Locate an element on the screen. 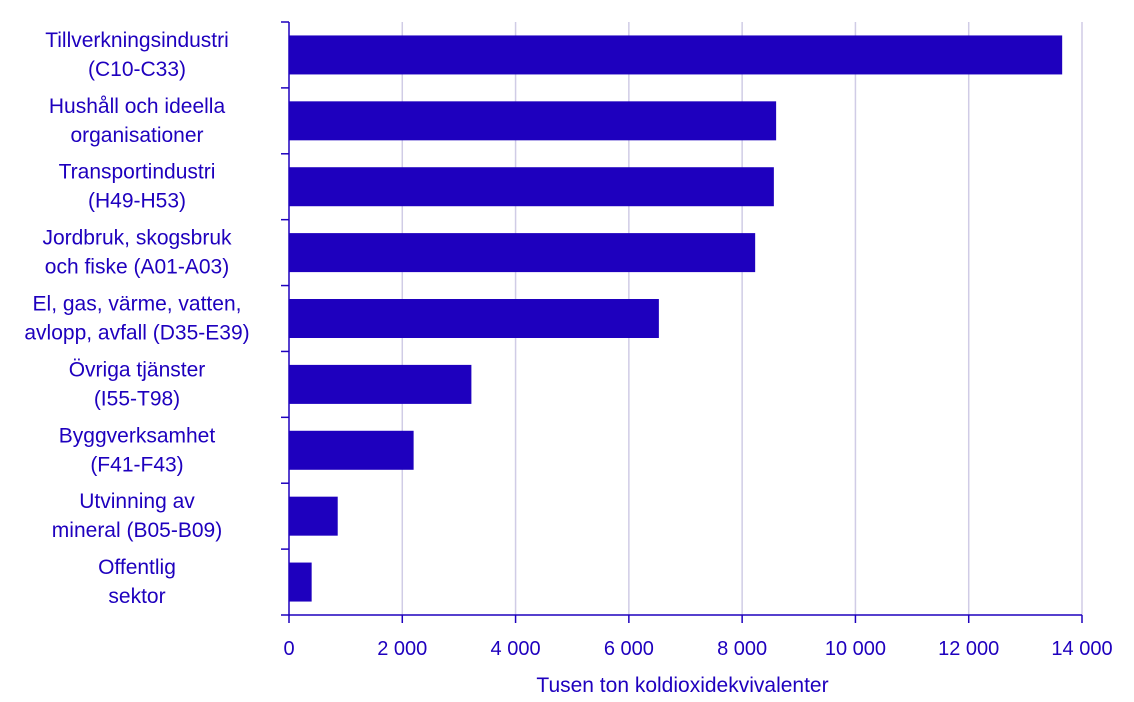 This screenshot has height=702, width=1134. category-label: Hushåll och ideella organisationer is located at coordinates (137, 121).